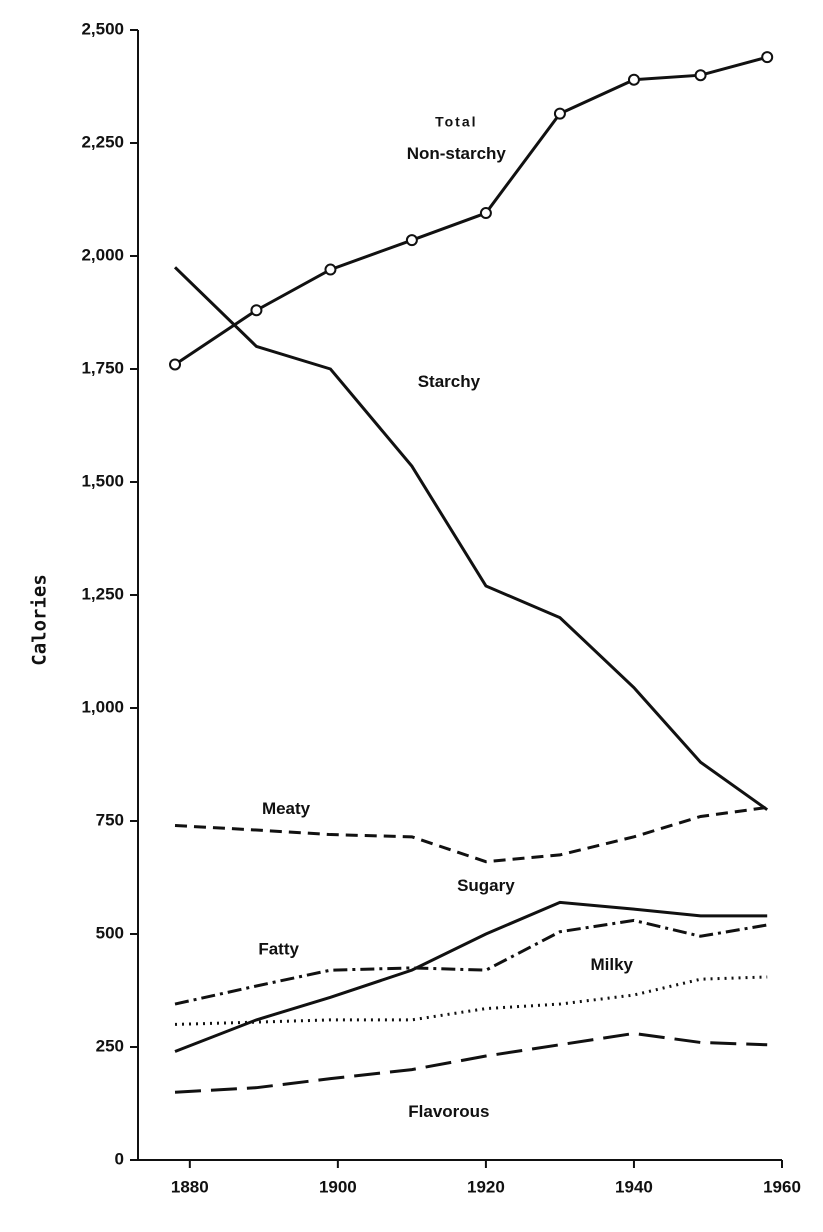 The image size is (823, 1232). Describe the element at coordinates (119, 1158) in the screenshot. I see `y-tick-label: 0` at that location.